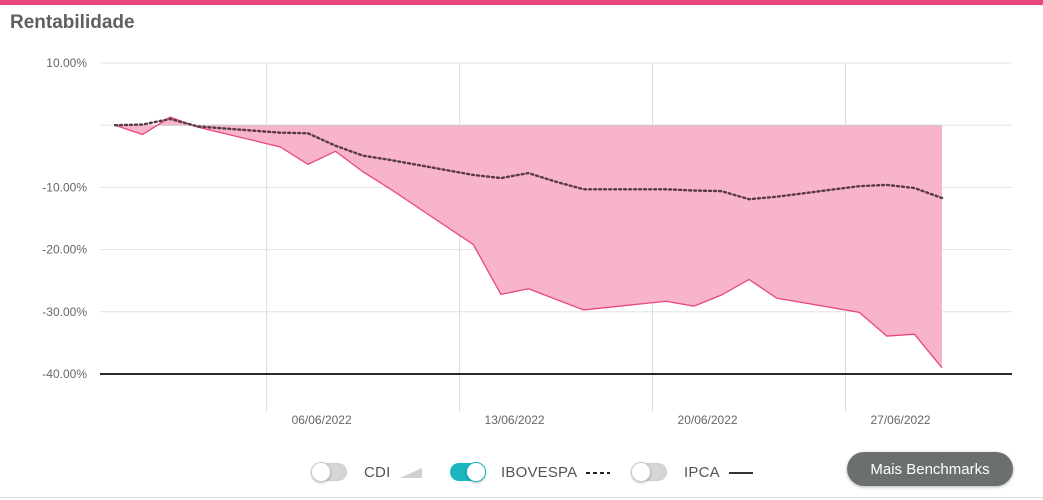 Image resolution: width=1043 pixels, height=500 pixels. Describe the element at coordinates (322, 420) in the screenshot. I see `x-tick-label: 06/06/2022` at that location.